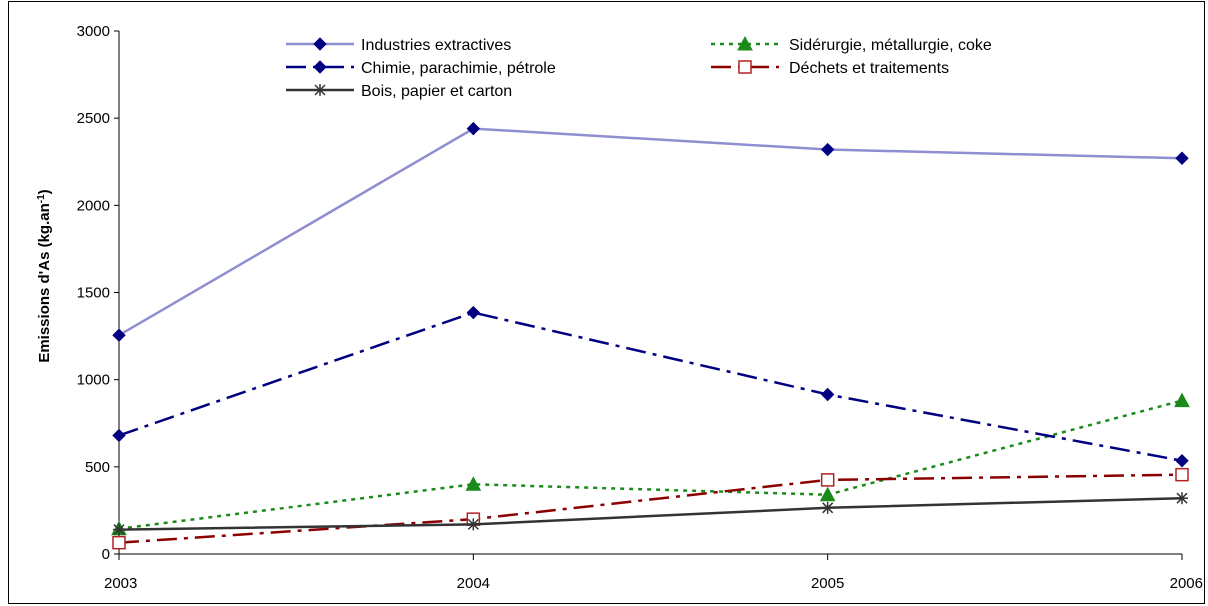 The height and width of the screenshot is (606, 1208). I want to click on x-tick-label: 2003, so click(120, 583).